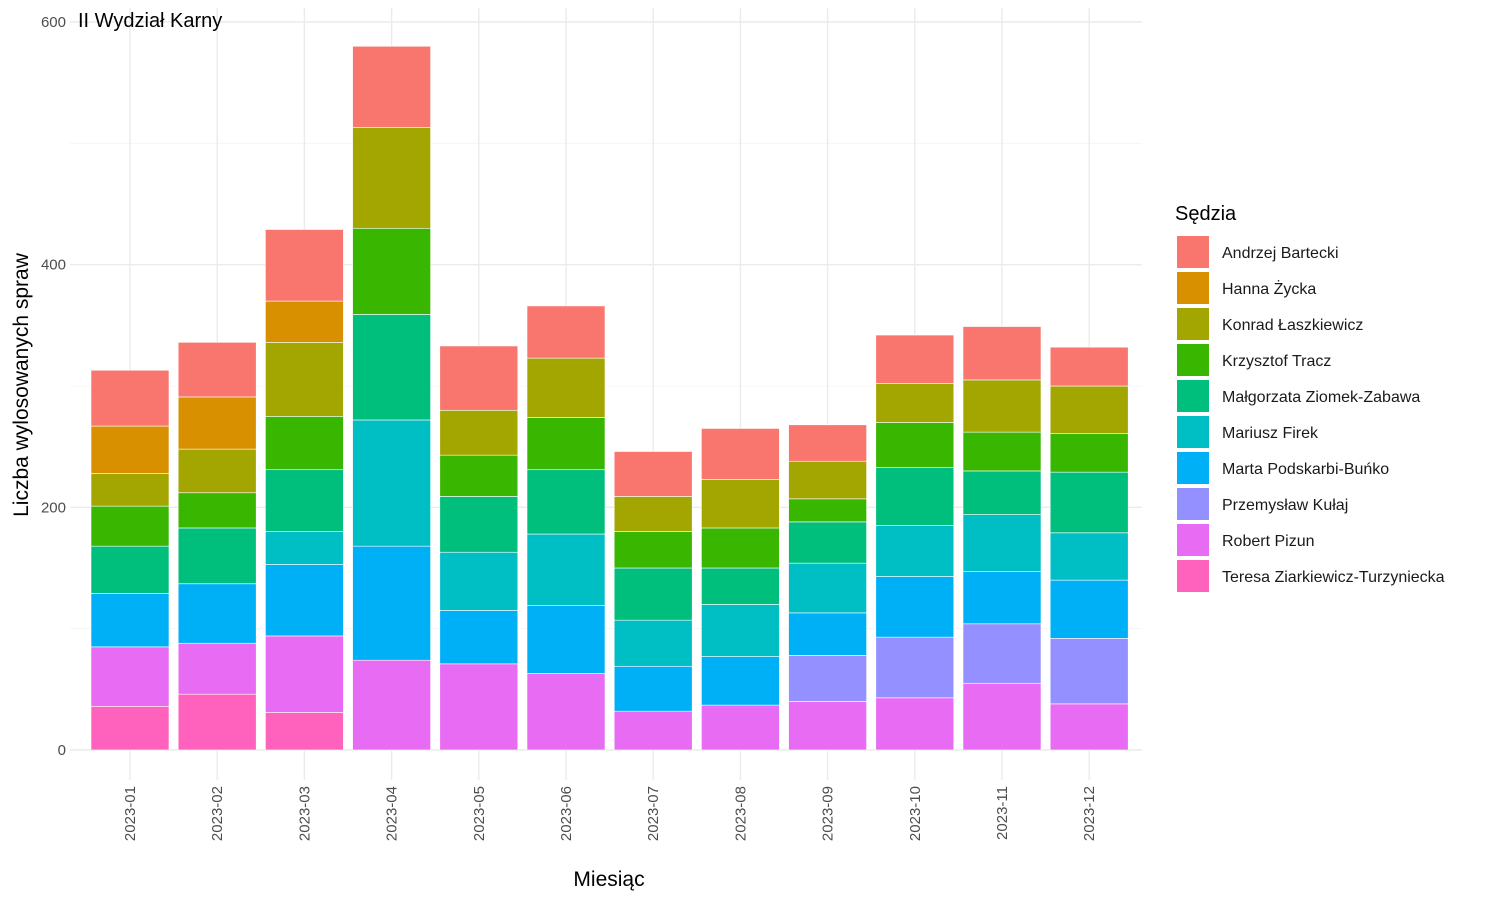 The height and width of the screenshot is (900, 1500). I want to click on legend-item: Robert Pizun, so click(1246, 540).